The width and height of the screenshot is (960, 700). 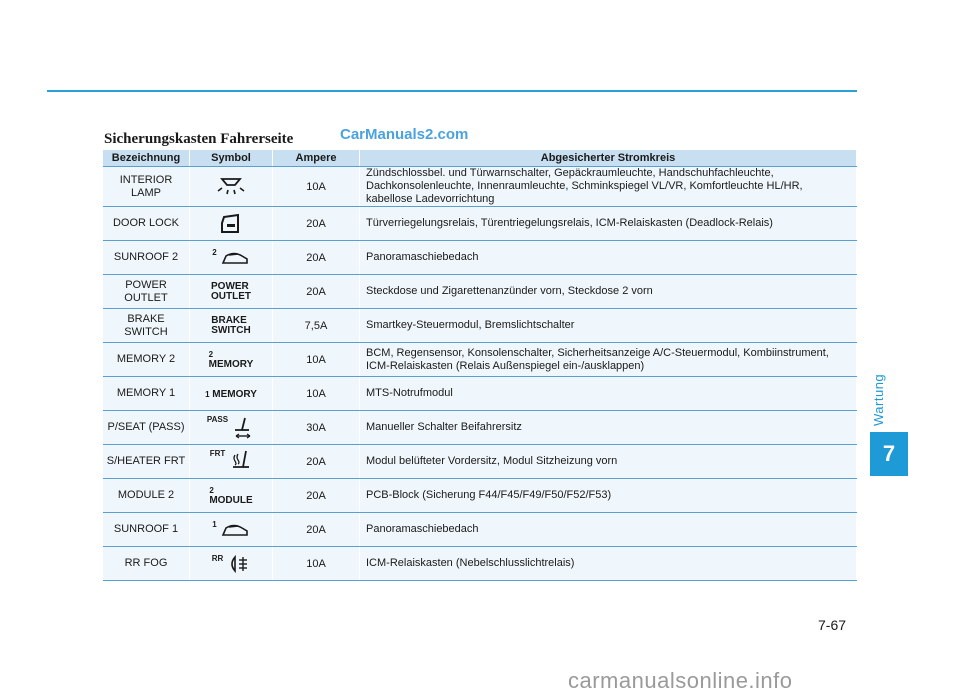 I want to click on fuse-symbol: RR, so click(x=231, y=563).